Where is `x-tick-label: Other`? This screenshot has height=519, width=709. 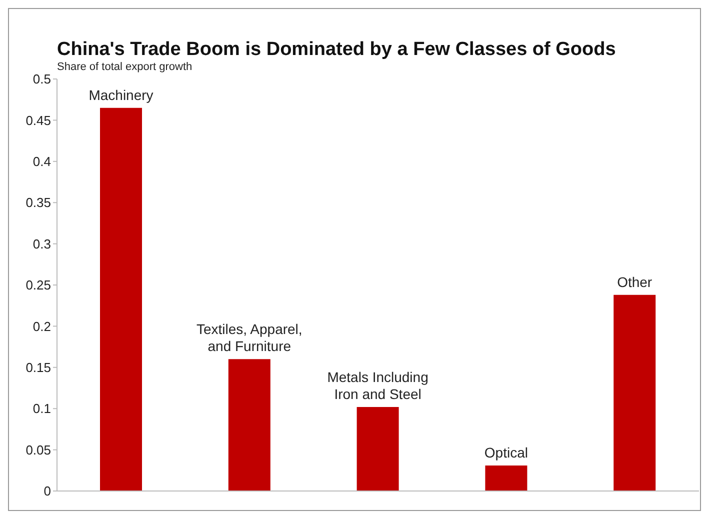 x-tick-label: Other is located at coordinates (634, 282).